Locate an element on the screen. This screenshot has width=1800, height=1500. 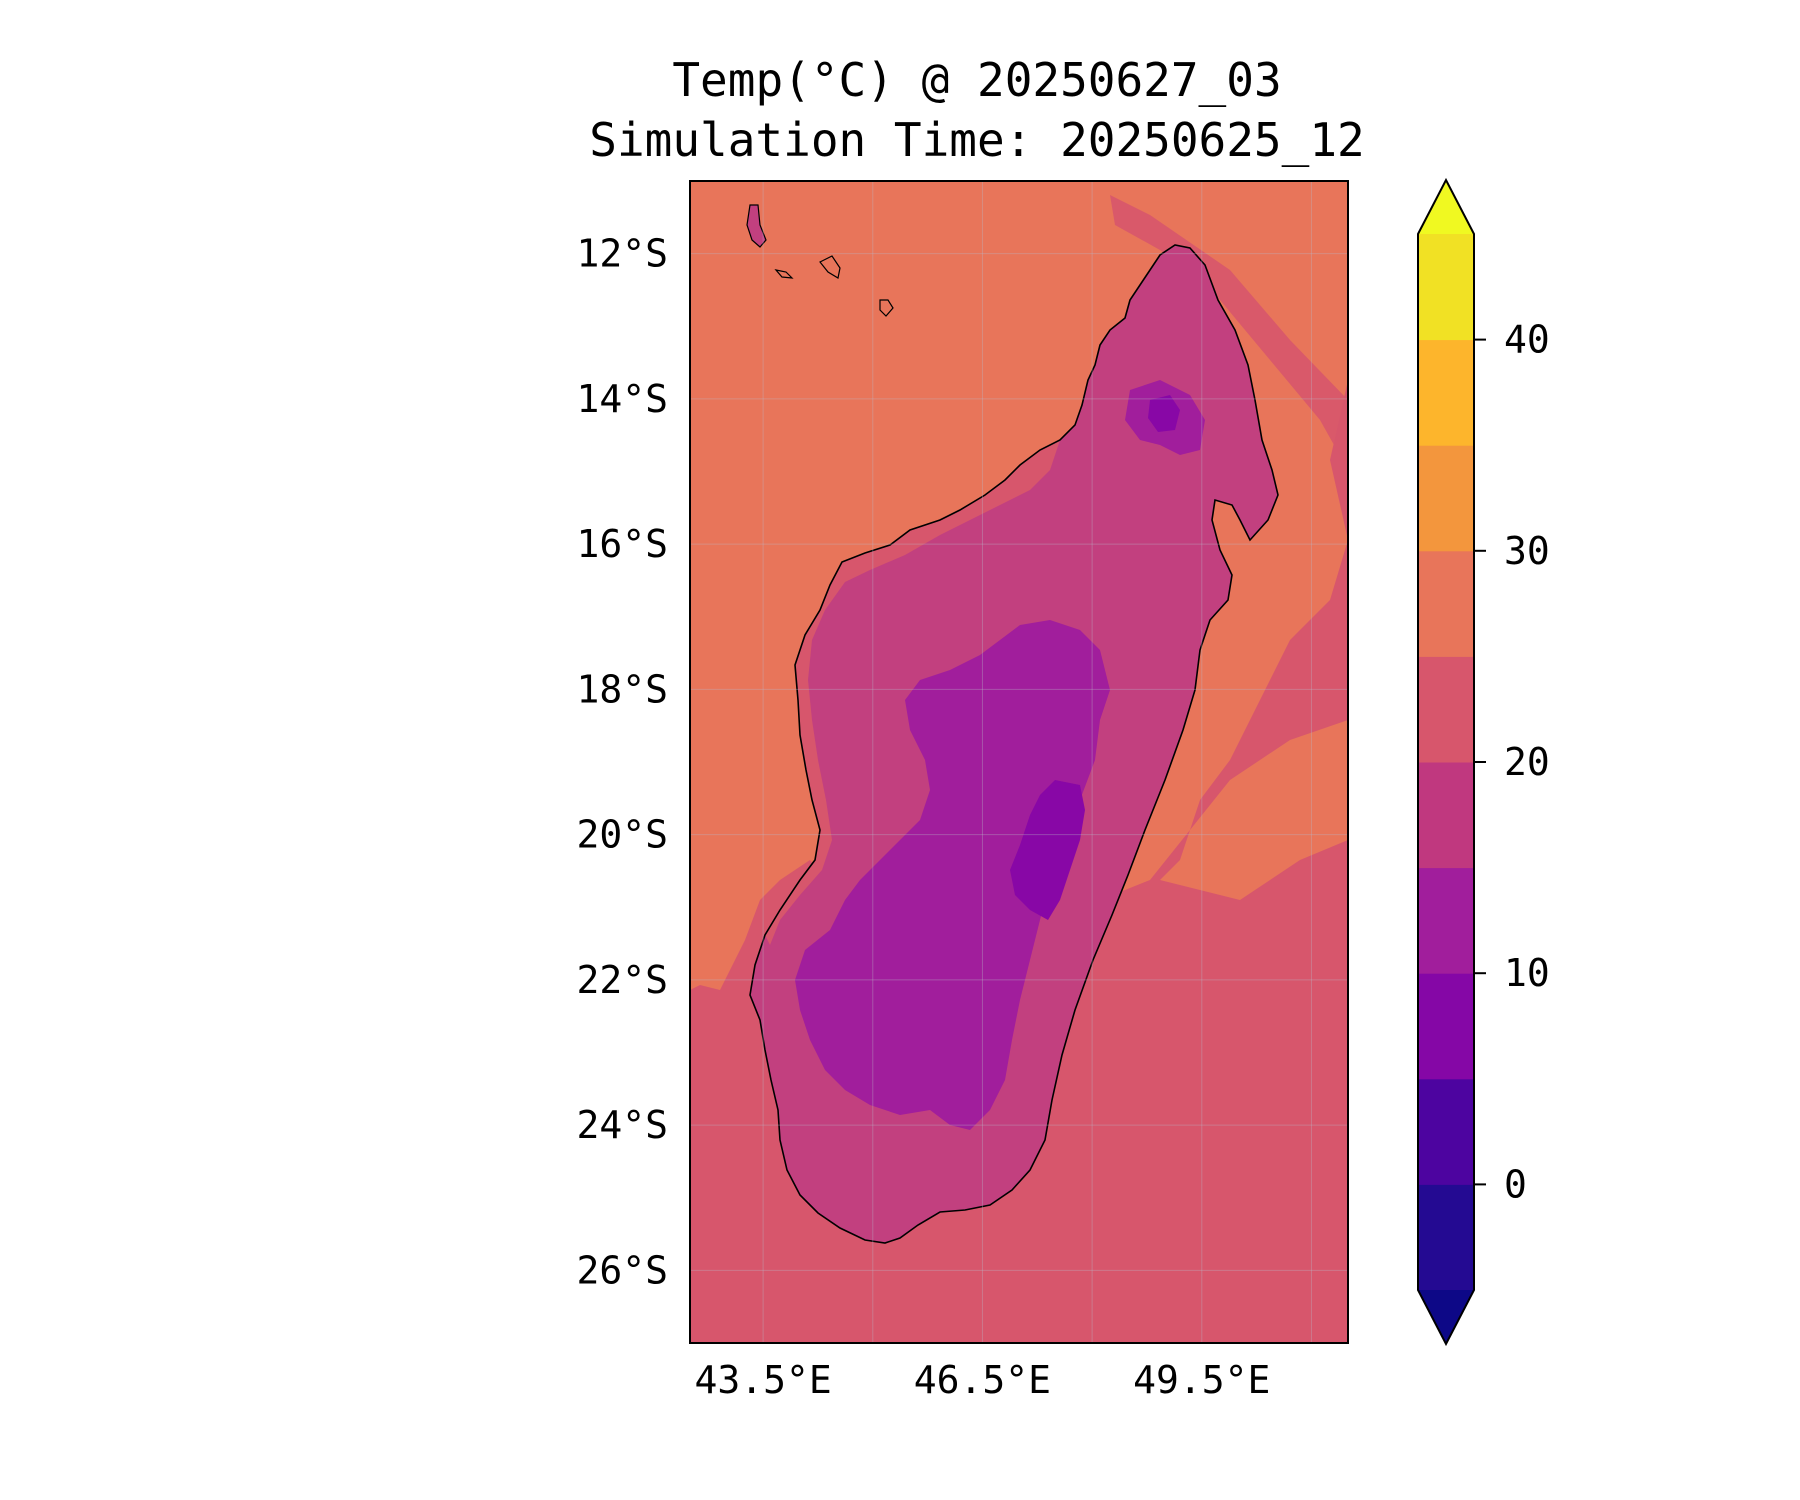
lat-tick-label: 20°S is located at coordinates (622, 835).